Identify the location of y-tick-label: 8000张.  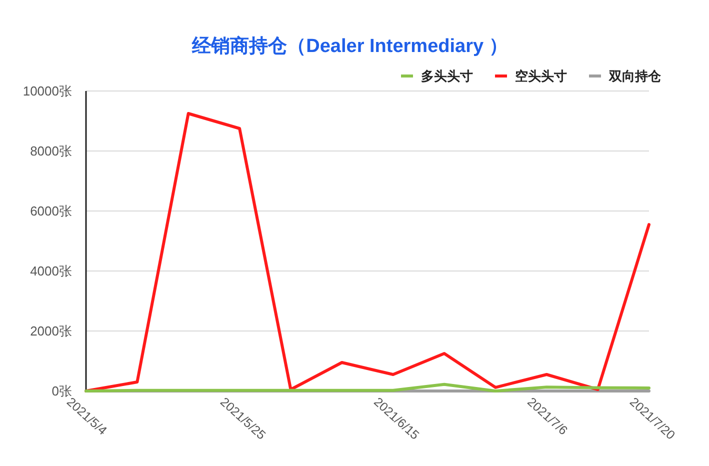
(51, 151).